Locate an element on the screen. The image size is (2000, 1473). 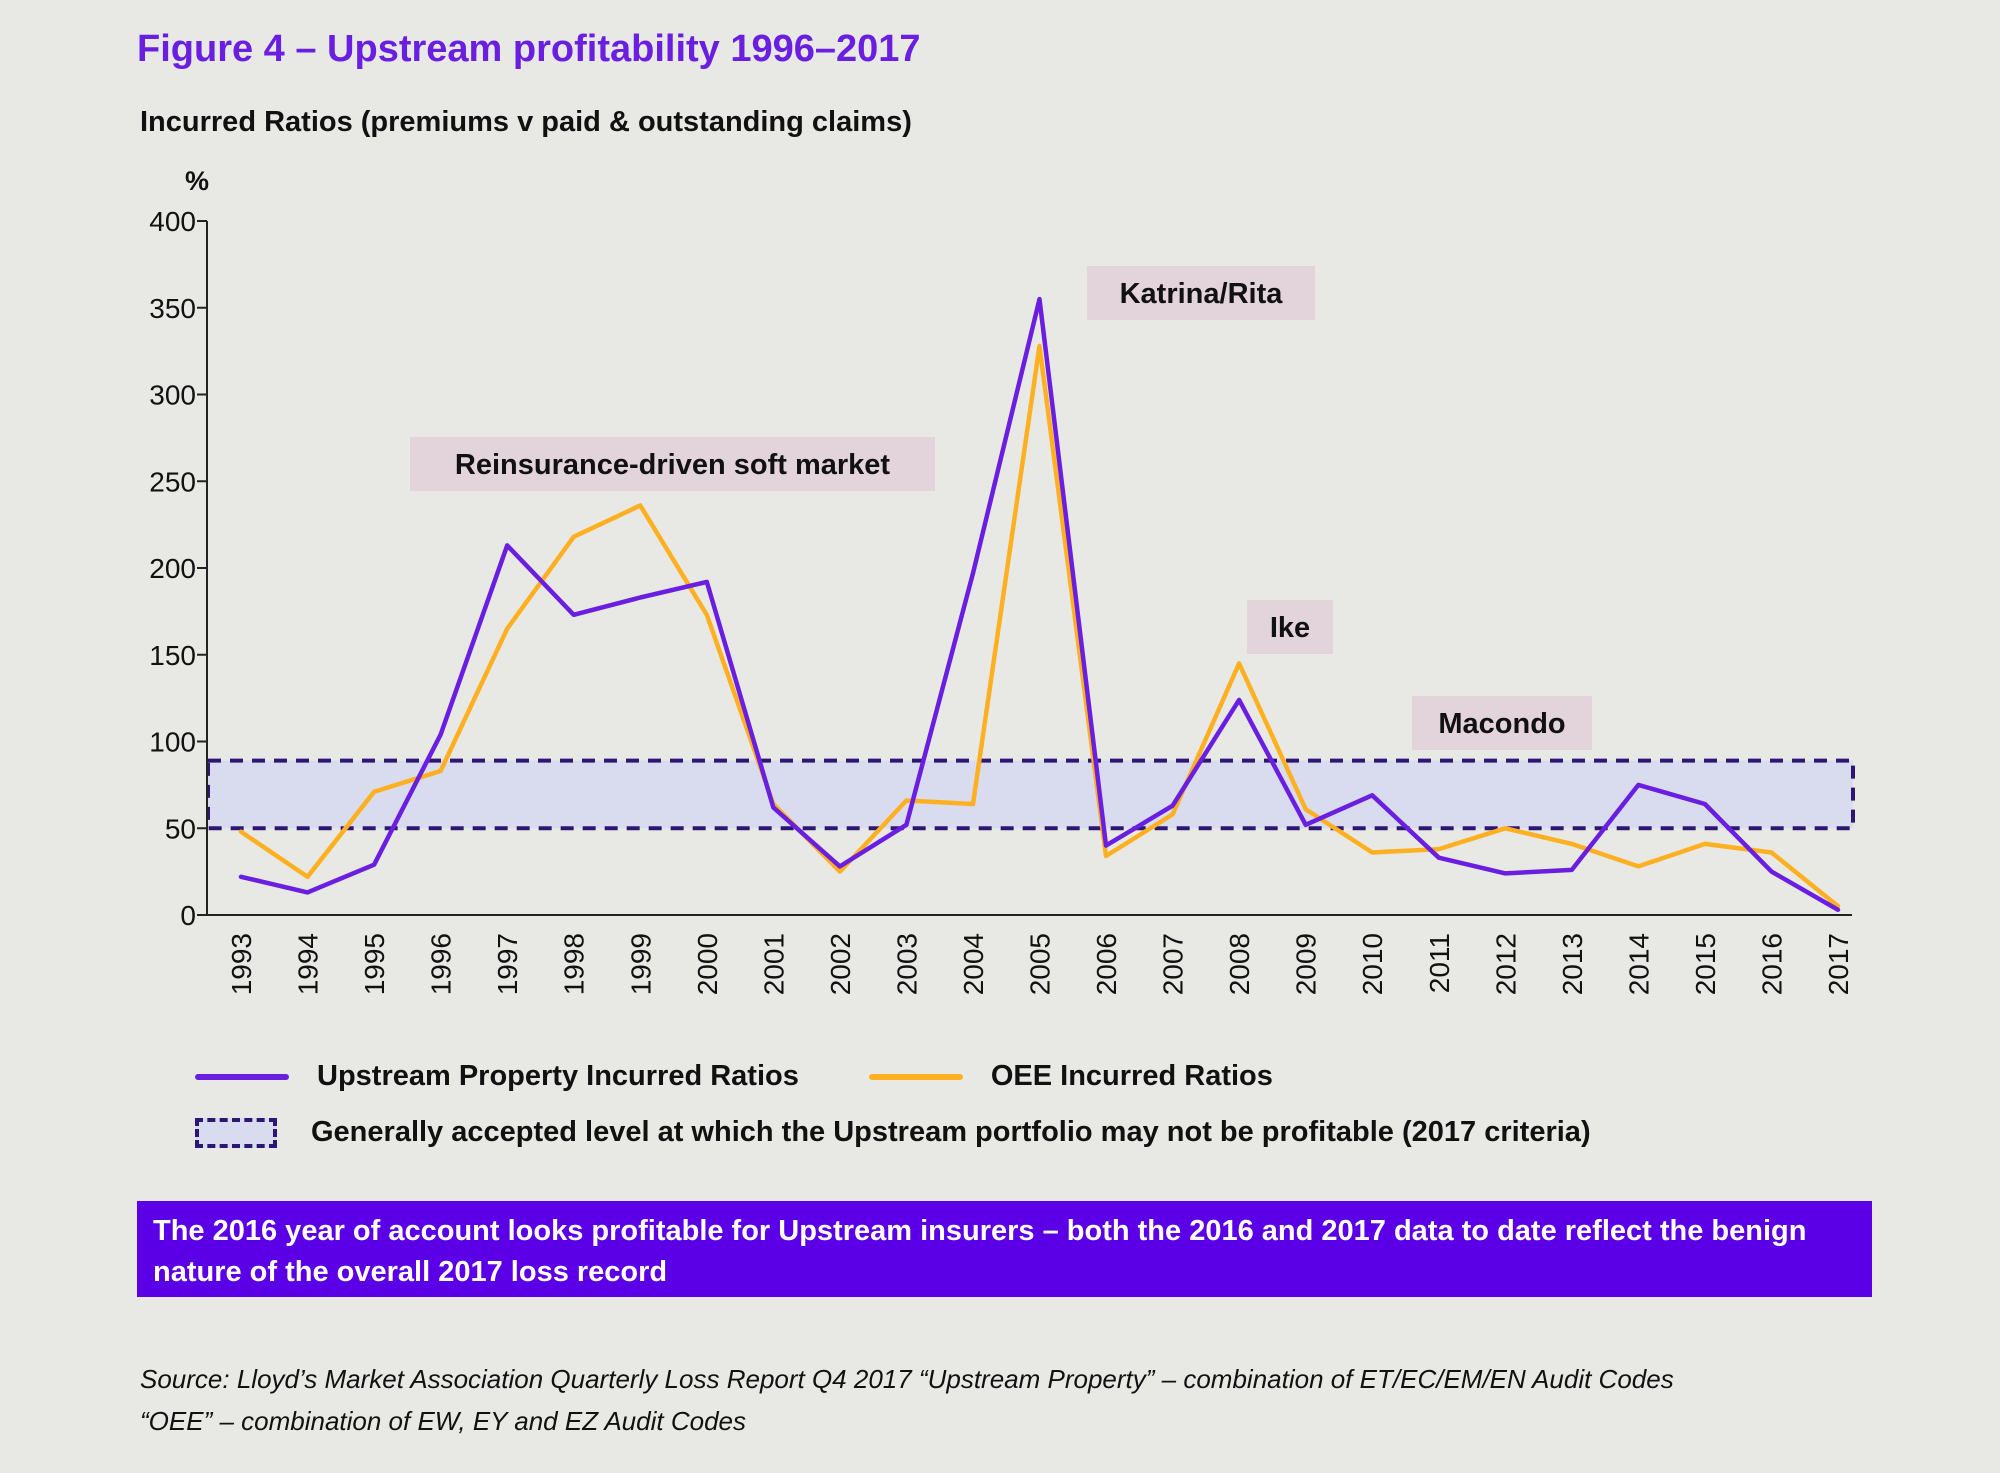
x-tick-label: 1997 is located at coordinates (507, 964).